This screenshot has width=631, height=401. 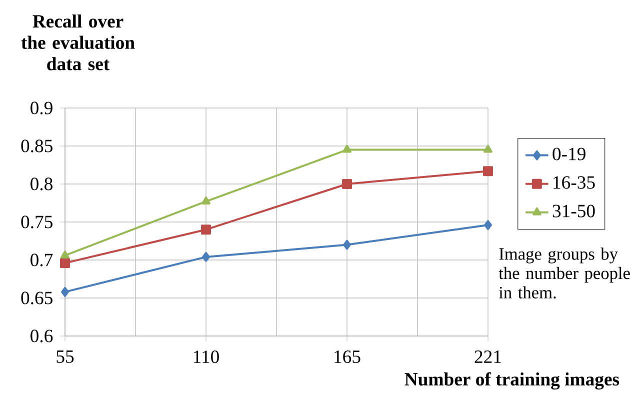 I want to click on legend-label: 16-35, so click(x=574, y=182).